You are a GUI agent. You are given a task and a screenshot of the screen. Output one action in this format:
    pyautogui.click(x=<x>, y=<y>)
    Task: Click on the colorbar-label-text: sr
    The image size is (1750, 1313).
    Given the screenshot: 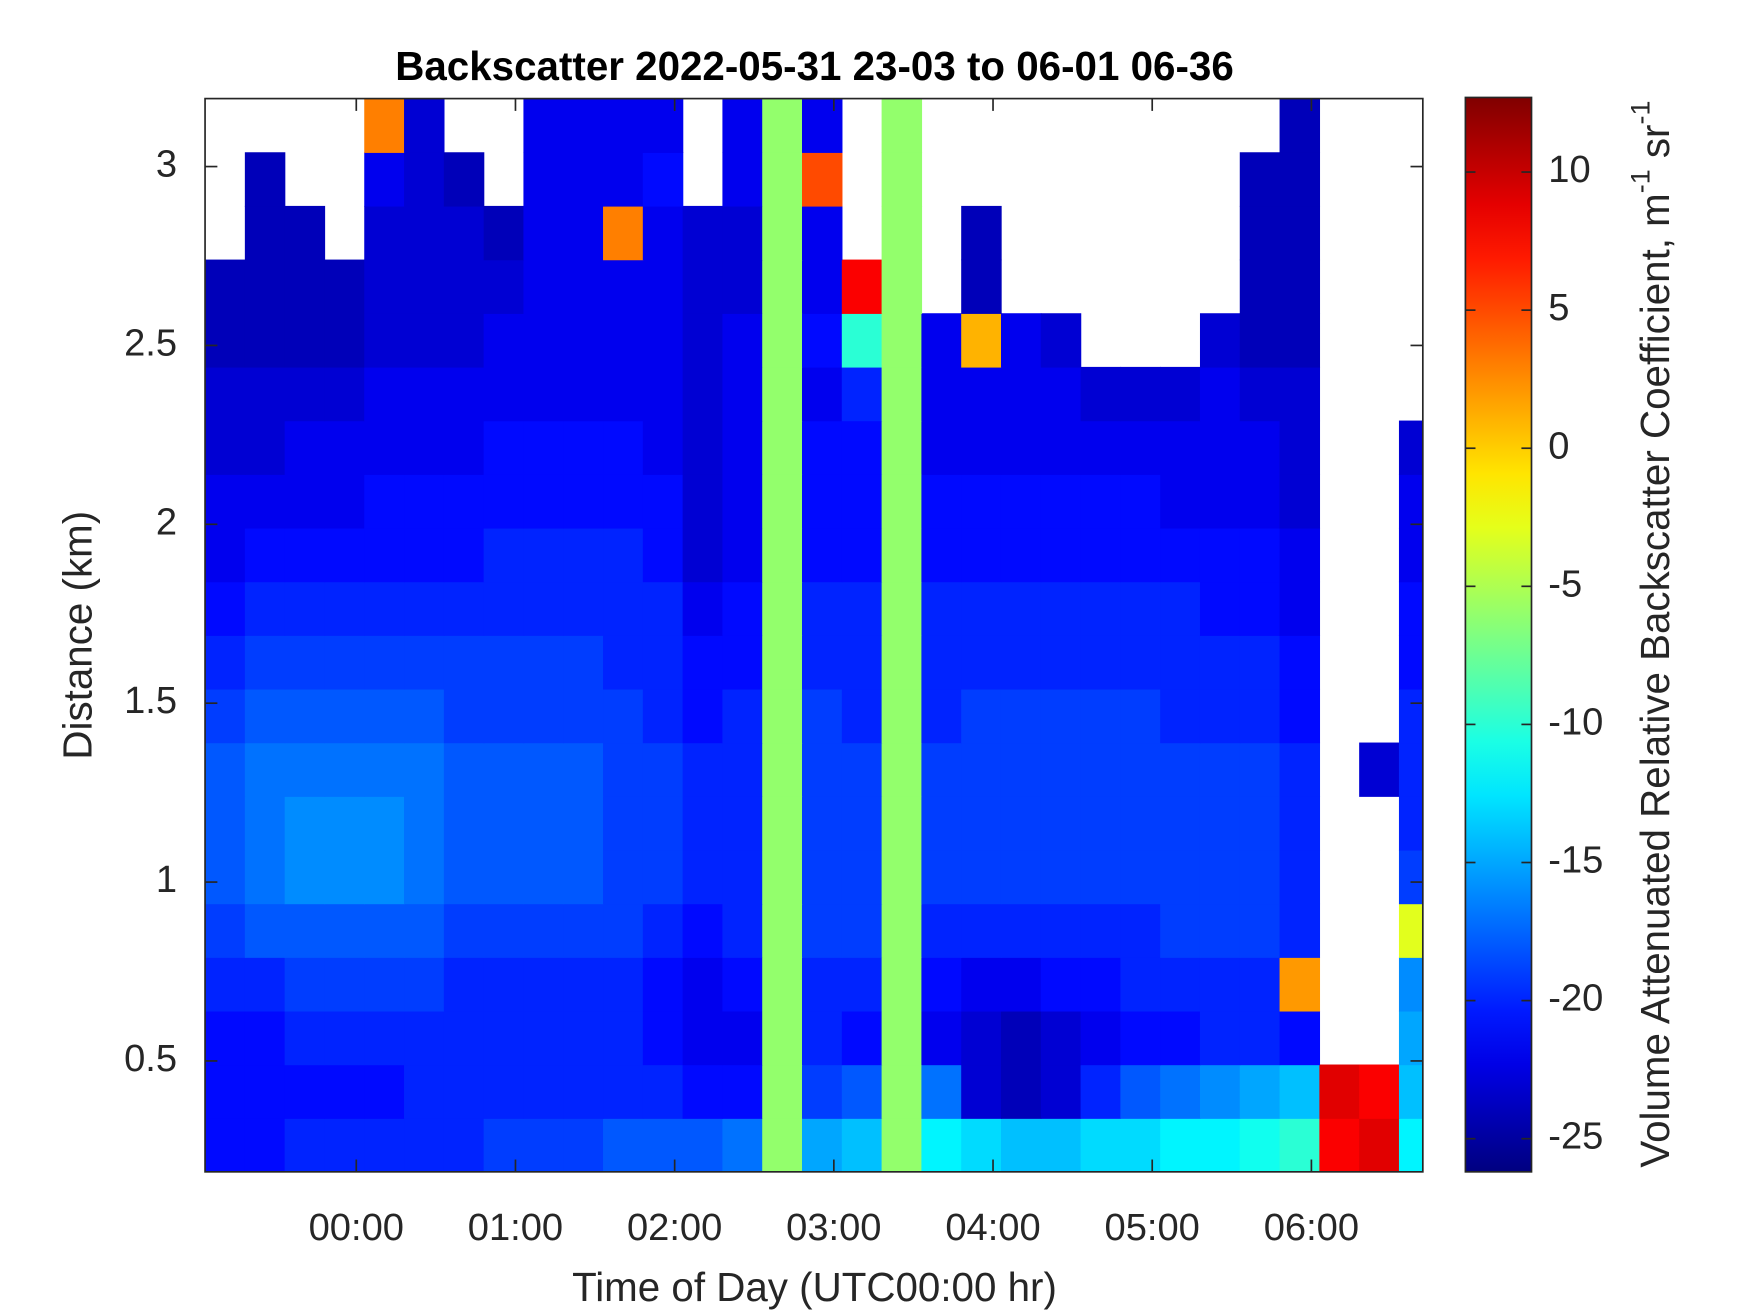 What is the action you would take?
    pyautogui.click(x=1655, y=147)
    